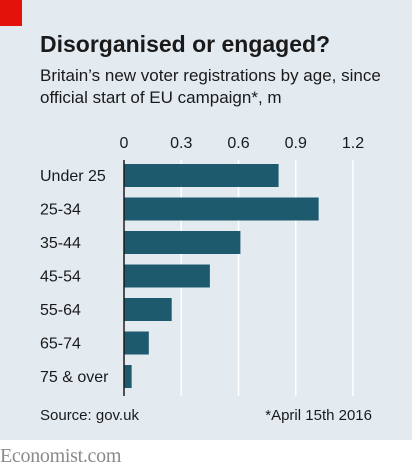 This screenshot has width=412, height=473. What do you see at coordinates (318, 415) in the screenshot?
I see `footnote: *April 15th 2016` at bounding box center [318, 415].